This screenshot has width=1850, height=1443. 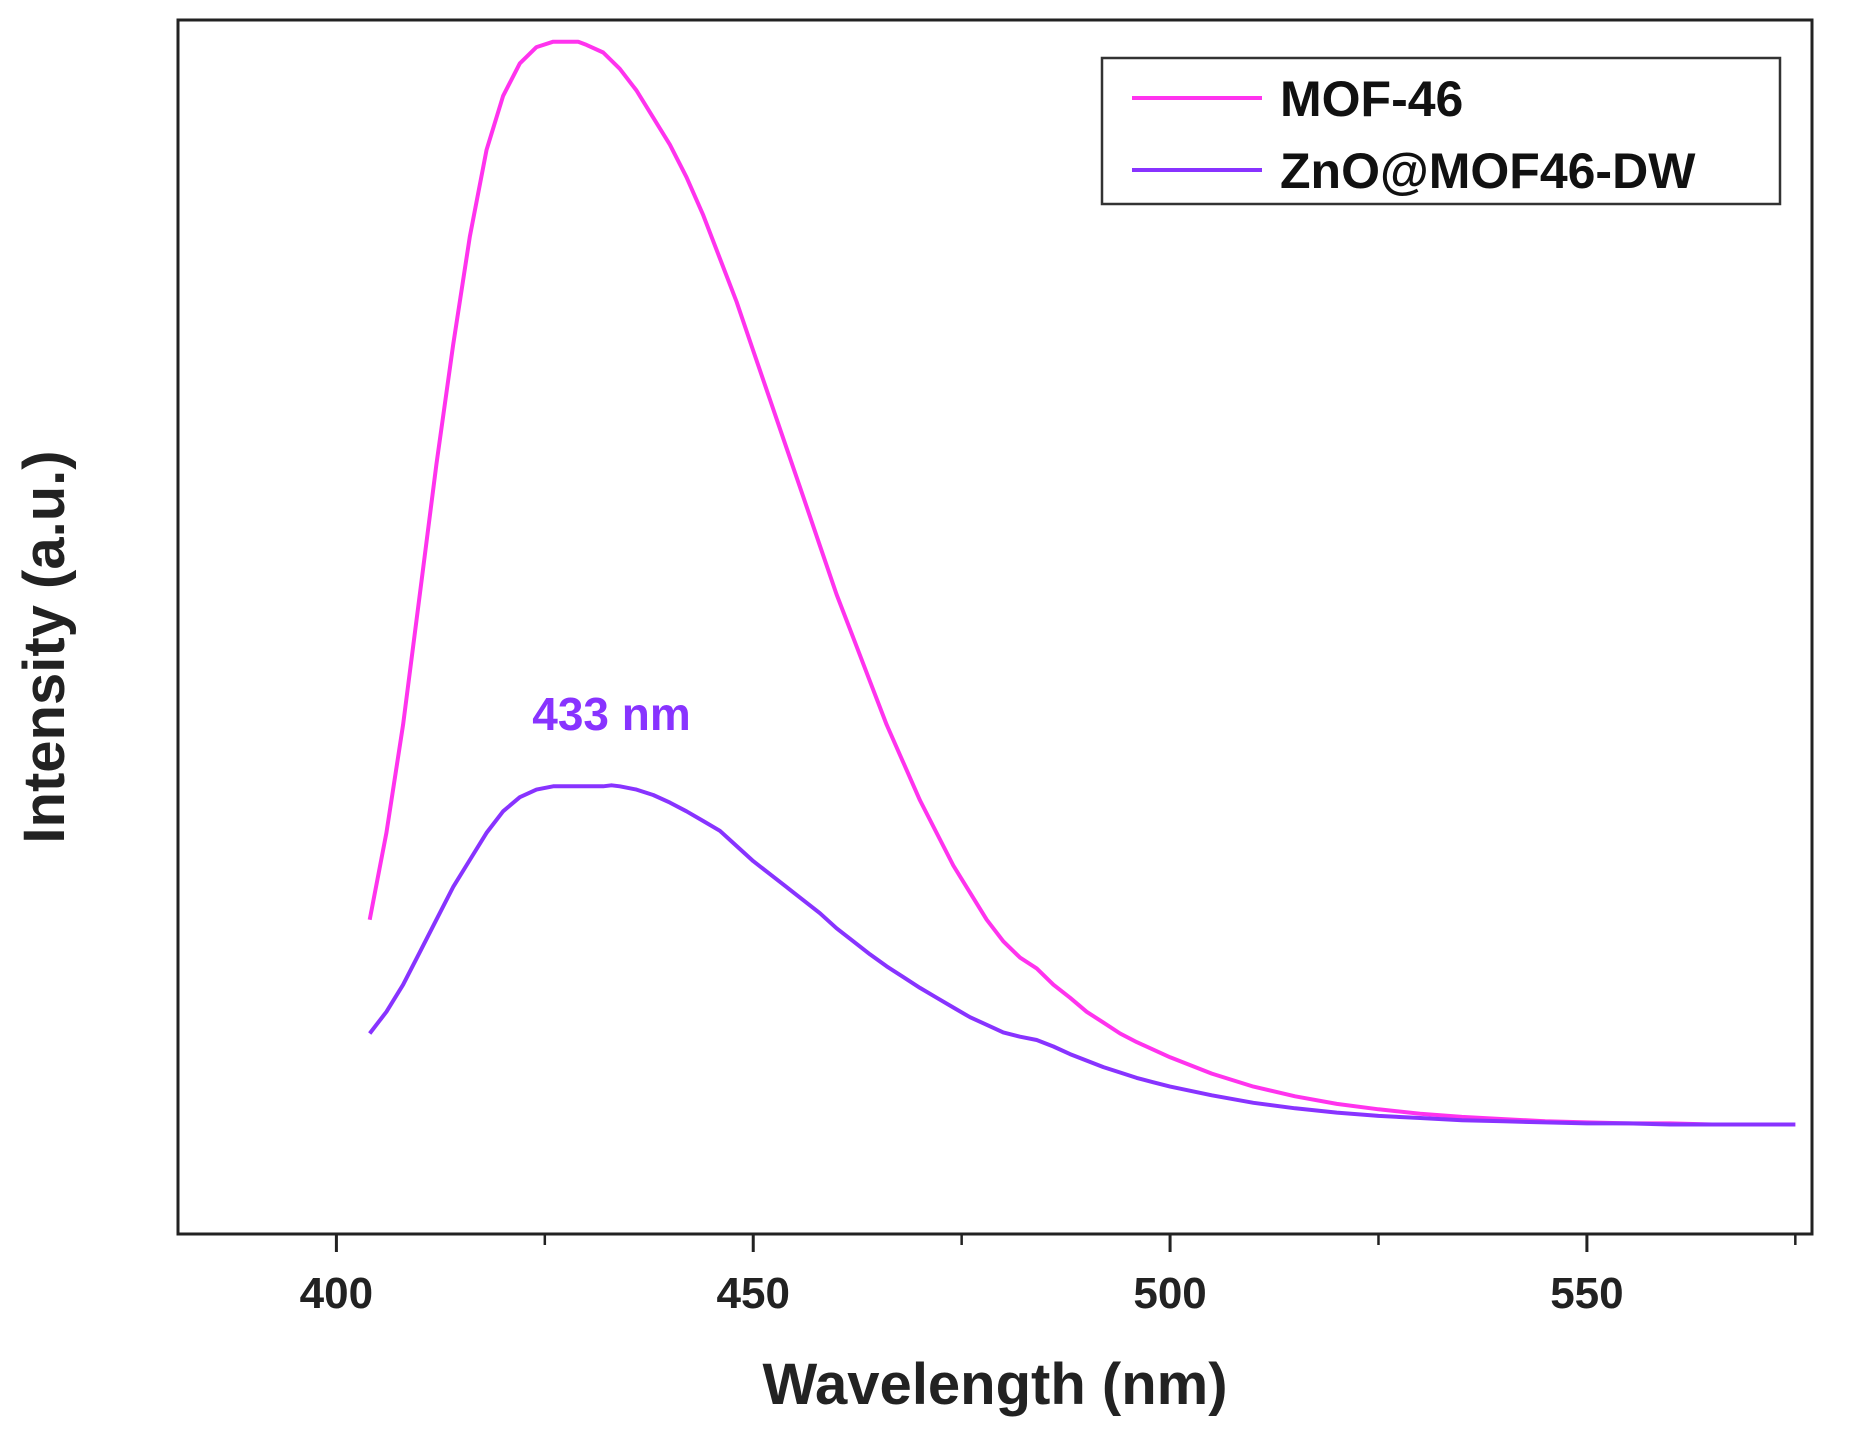 What do you see at coordinates (994, 1384) in the screenshot?
I see `x-axis-title: Wavelength (nm)` at bounding box center [994, 1384].